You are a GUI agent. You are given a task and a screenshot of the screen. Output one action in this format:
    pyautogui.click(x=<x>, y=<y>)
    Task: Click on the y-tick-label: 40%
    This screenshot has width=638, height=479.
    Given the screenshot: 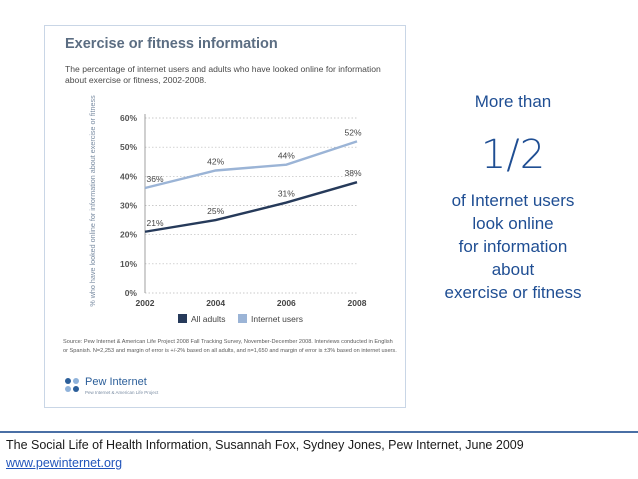 What is the action you would take?
    pyautogui.click(x=128, y=176)
    